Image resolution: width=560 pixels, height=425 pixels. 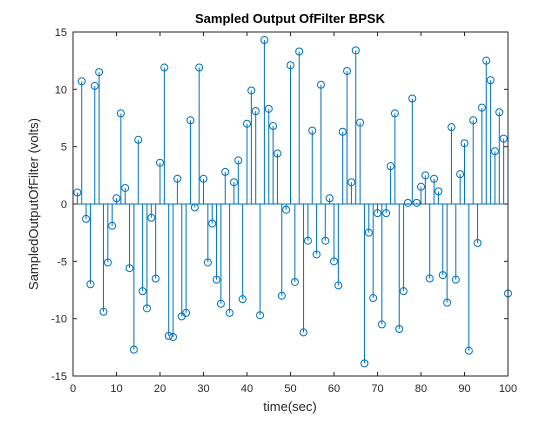 What do you see at coordinates (62, 262) in the screenshot?
I see `y-tick-label: -5` at bounding box center [62, 262].